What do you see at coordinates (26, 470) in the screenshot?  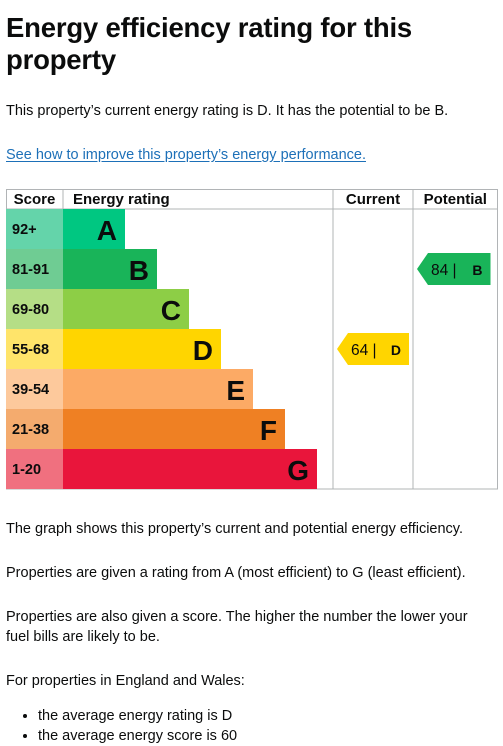 I see `band-score-label: 1-20` at bounding box center [26, 470].